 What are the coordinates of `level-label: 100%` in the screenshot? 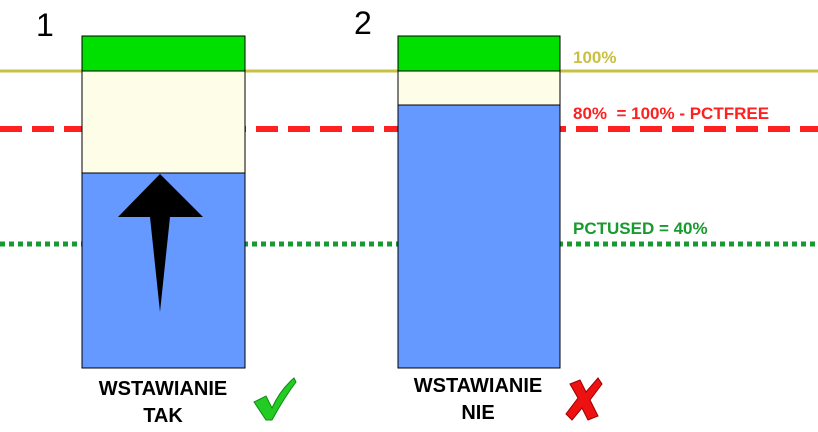 It's located at (594, 57).